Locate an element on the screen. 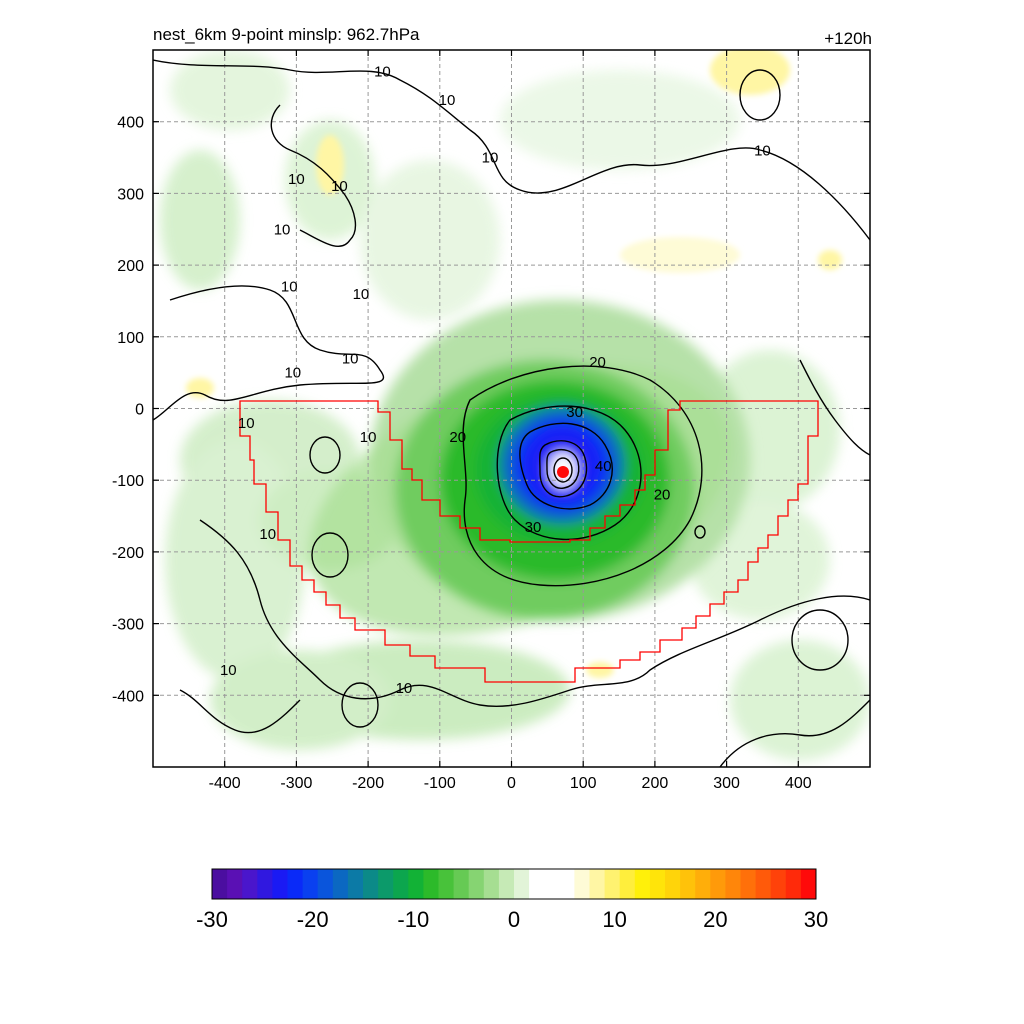  x-tick-label: 400 is located at coordinates (798, 783).